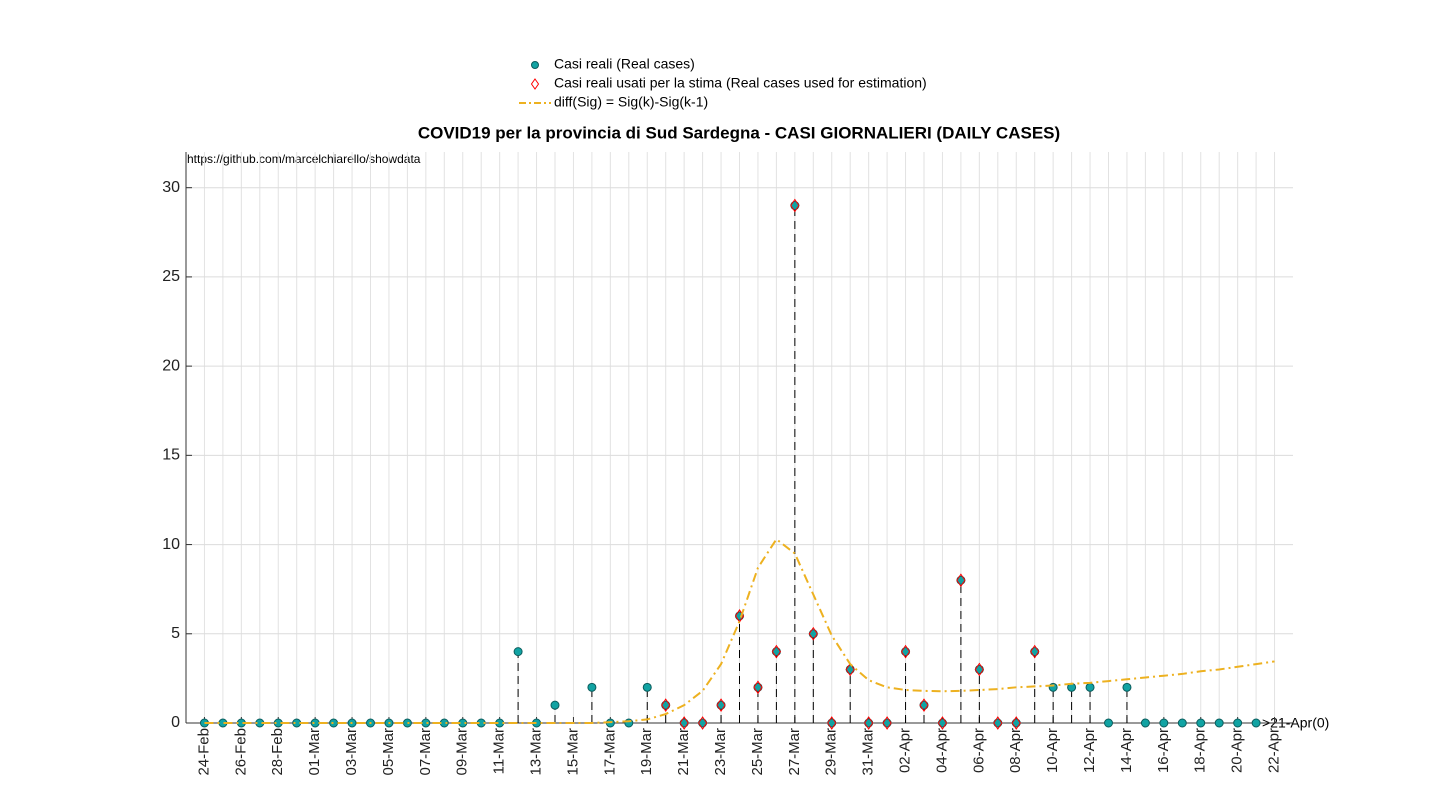 This screenshot has width=1430, height=800. What do you see at coordinates (351, 752) in the screenshot?
I see `x-tick-label: 03-Mar` at bounding box center [351, 752].